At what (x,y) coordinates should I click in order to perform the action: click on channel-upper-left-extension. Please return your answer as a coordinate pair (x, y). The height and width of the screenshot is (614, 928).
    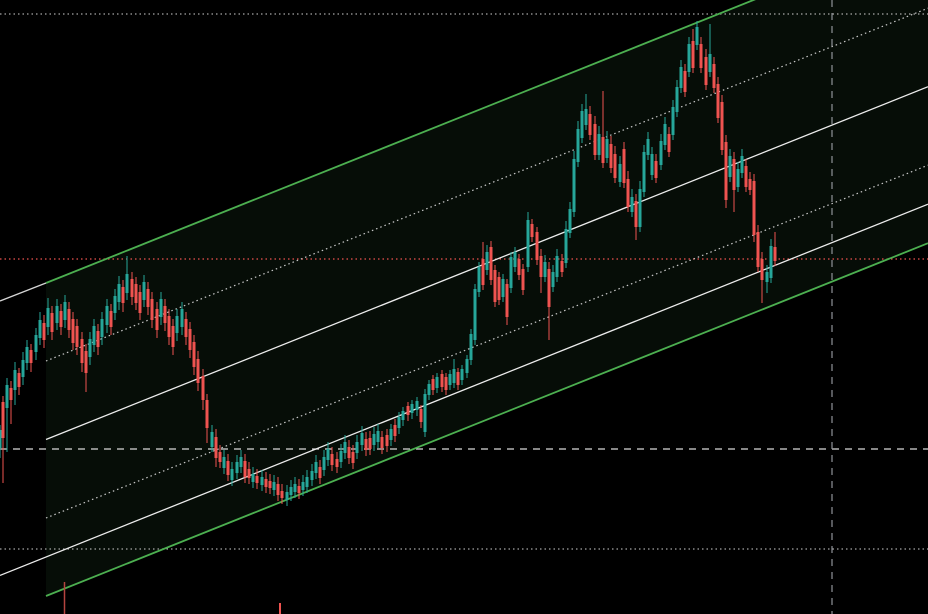
    Looking at the image, I should click on (23, 292).